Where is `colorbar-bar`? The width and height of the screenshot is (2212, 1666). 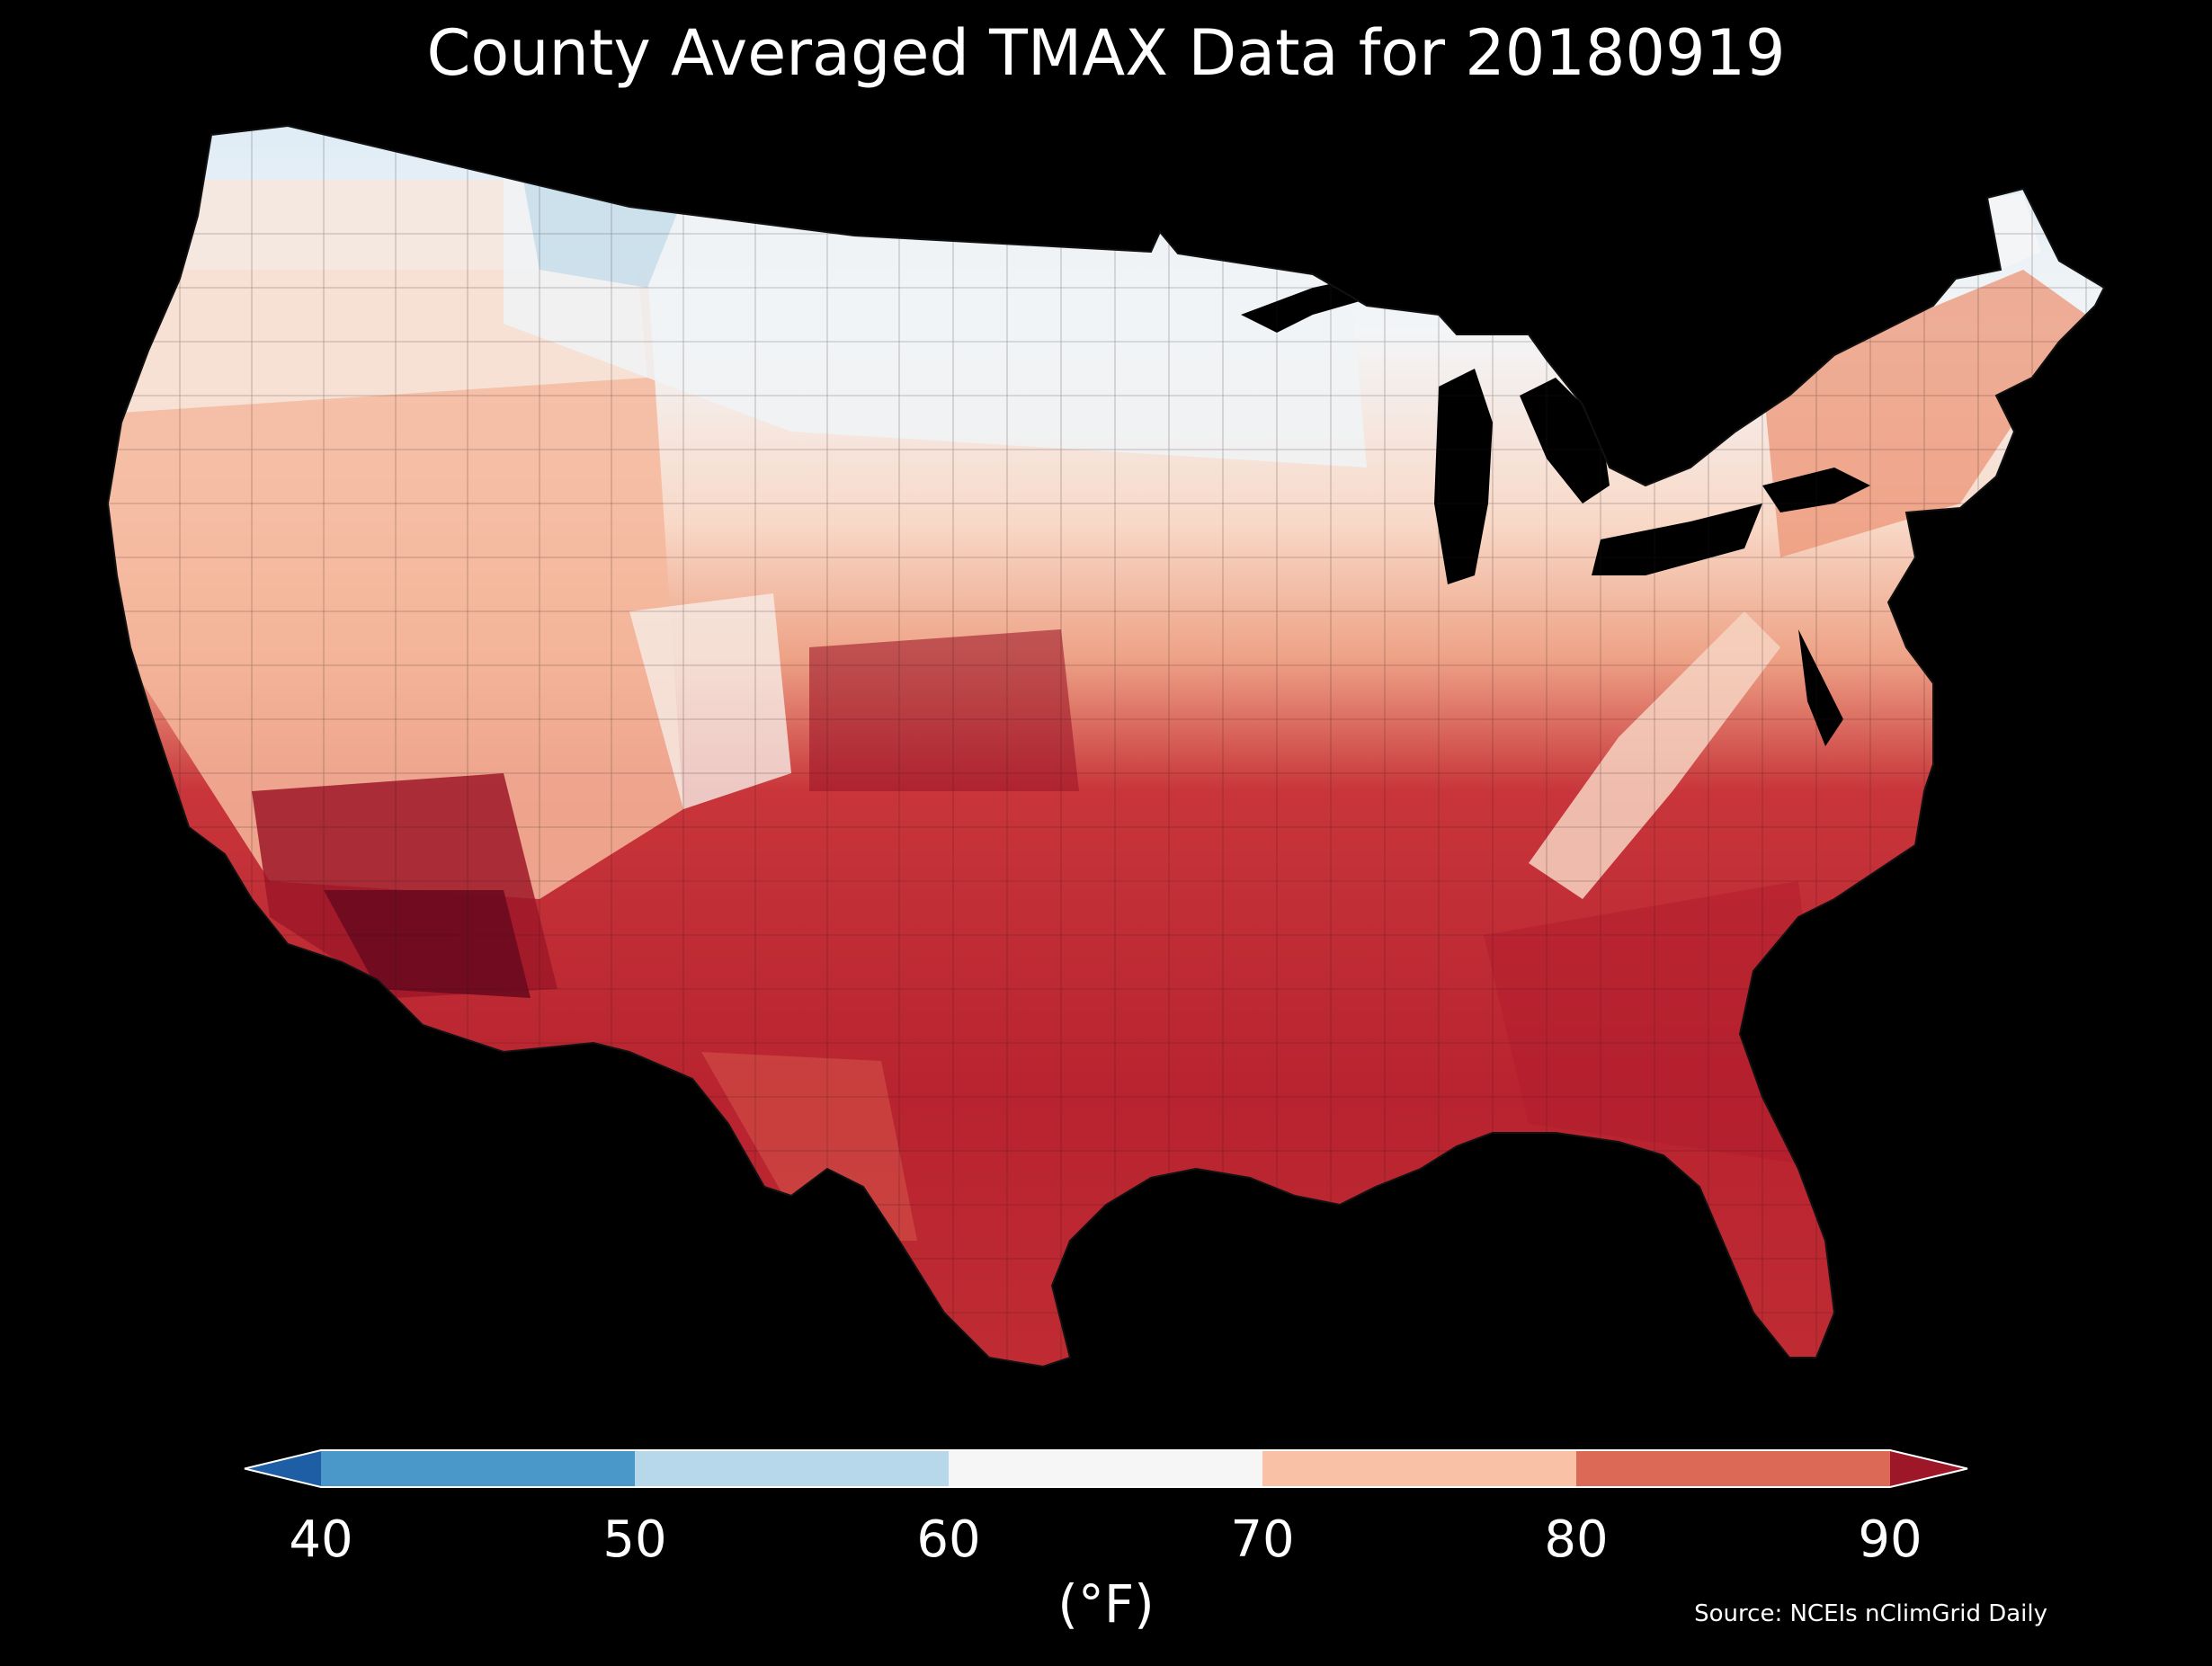
colorbar-bar is located at coordinates (1106, 1468).